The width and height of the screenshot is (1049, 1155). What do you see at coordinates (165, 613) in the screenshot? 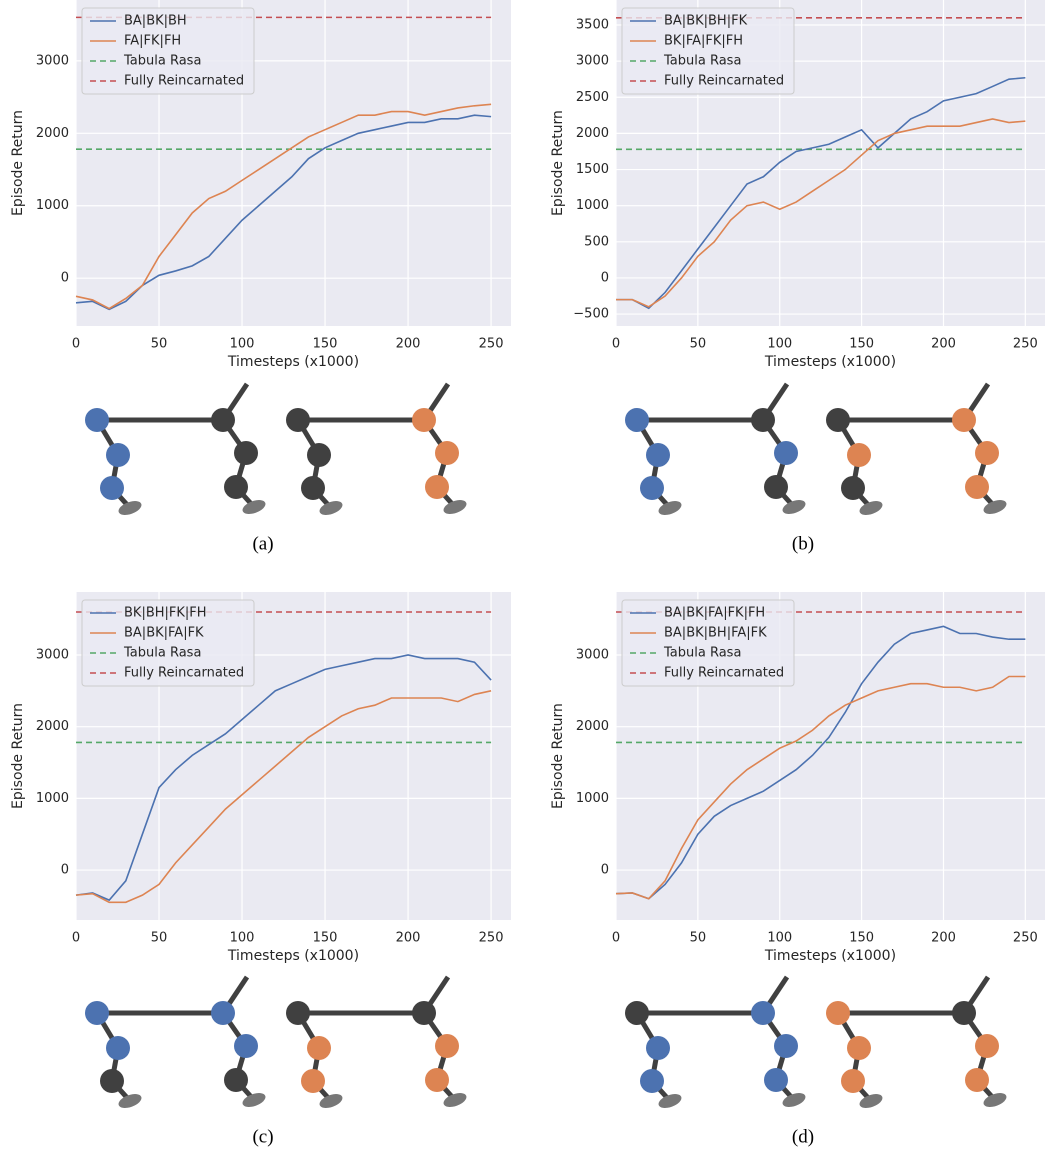
I see `legend-label: BK|BH|FK|FH` at bounding box center [165, 613].